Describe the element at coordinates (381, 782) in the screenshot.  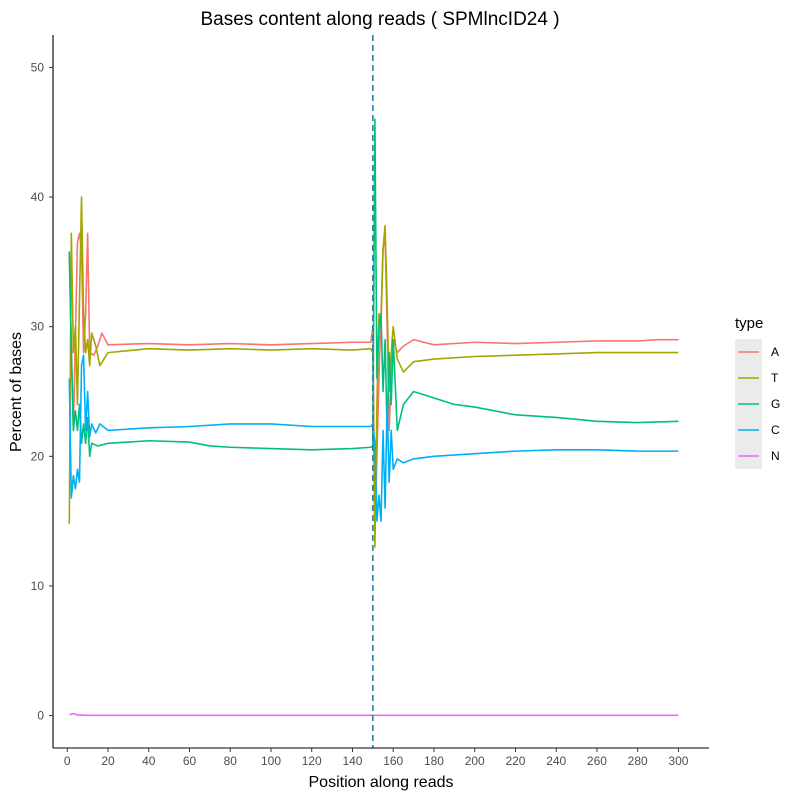
I see `x-axis-title: Position along reads` at that location.